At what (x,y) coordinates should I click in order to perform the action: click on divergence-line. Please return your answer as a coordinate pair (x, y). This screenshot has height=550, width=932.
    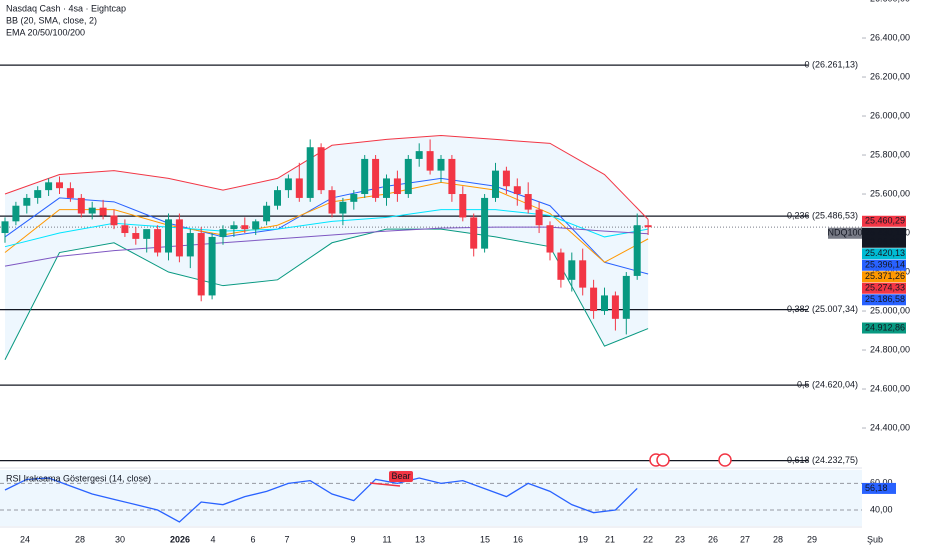
    Looking at the image, I should click on (385, 484).